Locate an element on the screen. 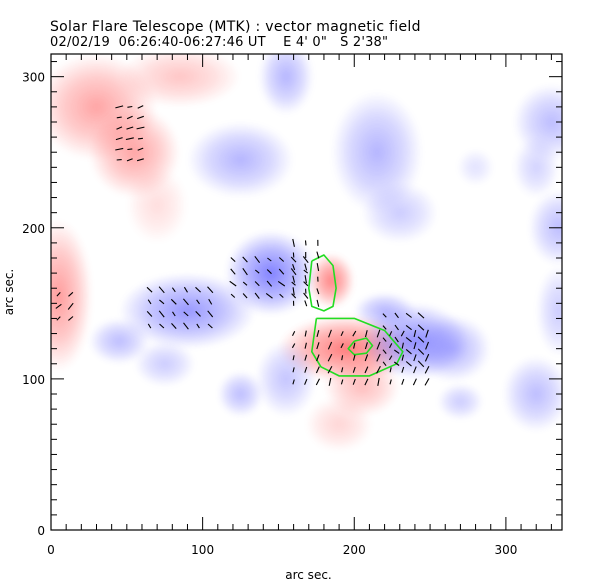 The width and height of the screenshot is (612, 585). y-tick-label: 0 is located at coordinates (41, 531).